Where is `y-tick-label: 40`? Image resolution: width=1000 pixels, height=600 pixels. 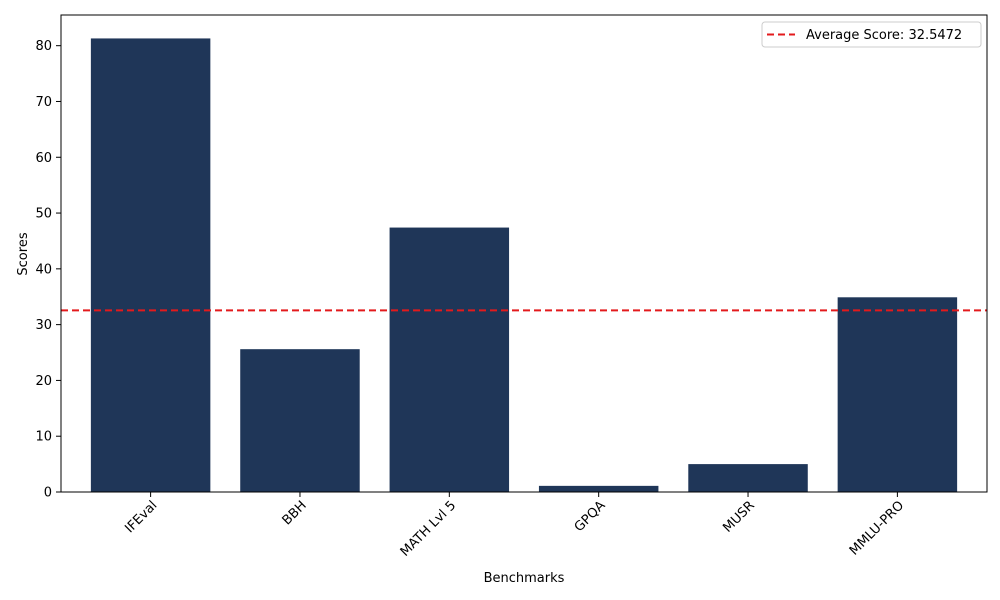 y-tick-label: 40 is located at coordinates (43, 269).